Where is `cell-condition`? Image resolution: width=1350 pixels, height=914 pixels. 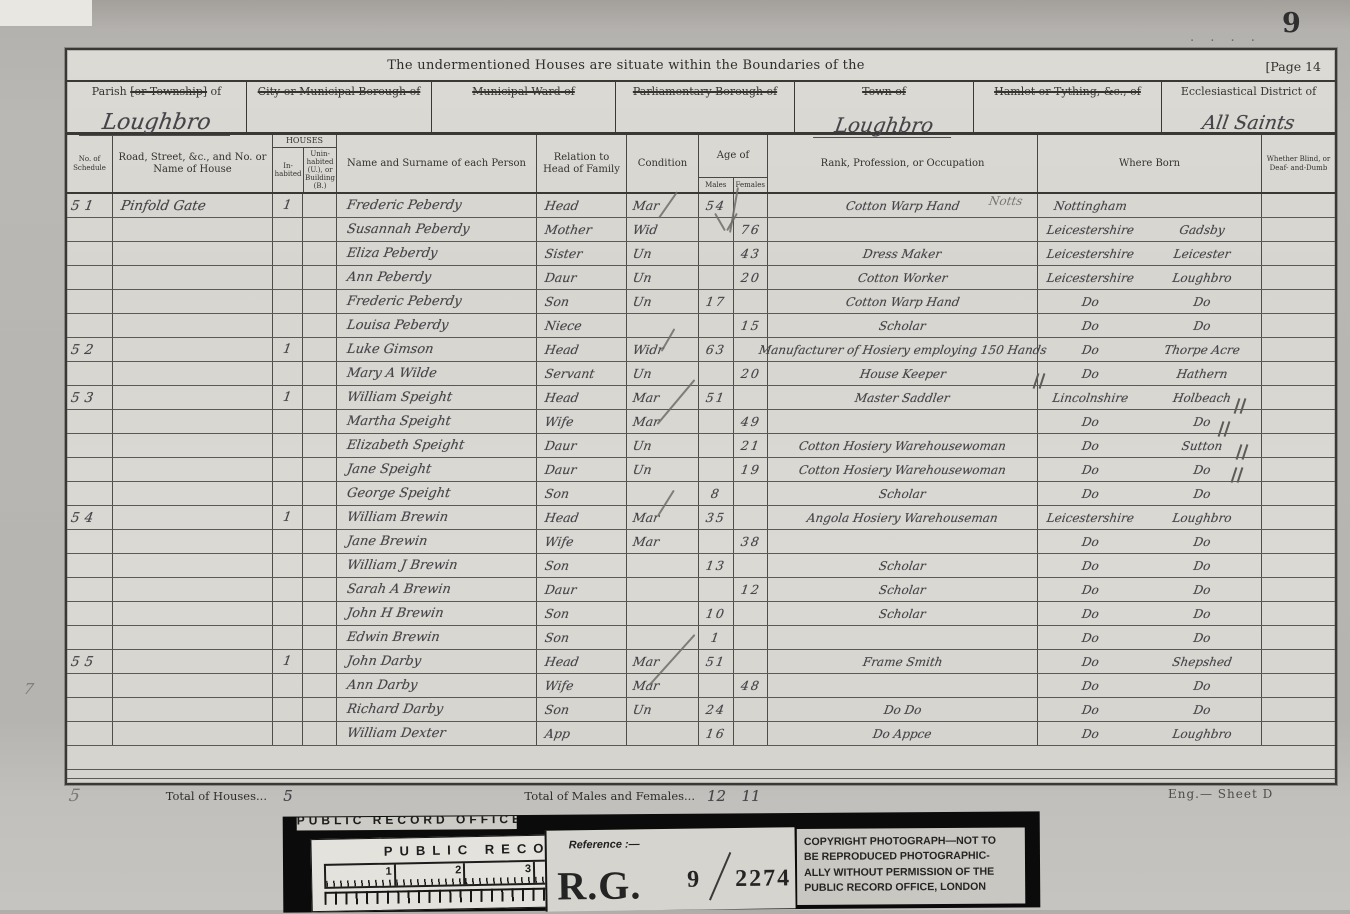
cell-condition is located at coordinates (663, 613).